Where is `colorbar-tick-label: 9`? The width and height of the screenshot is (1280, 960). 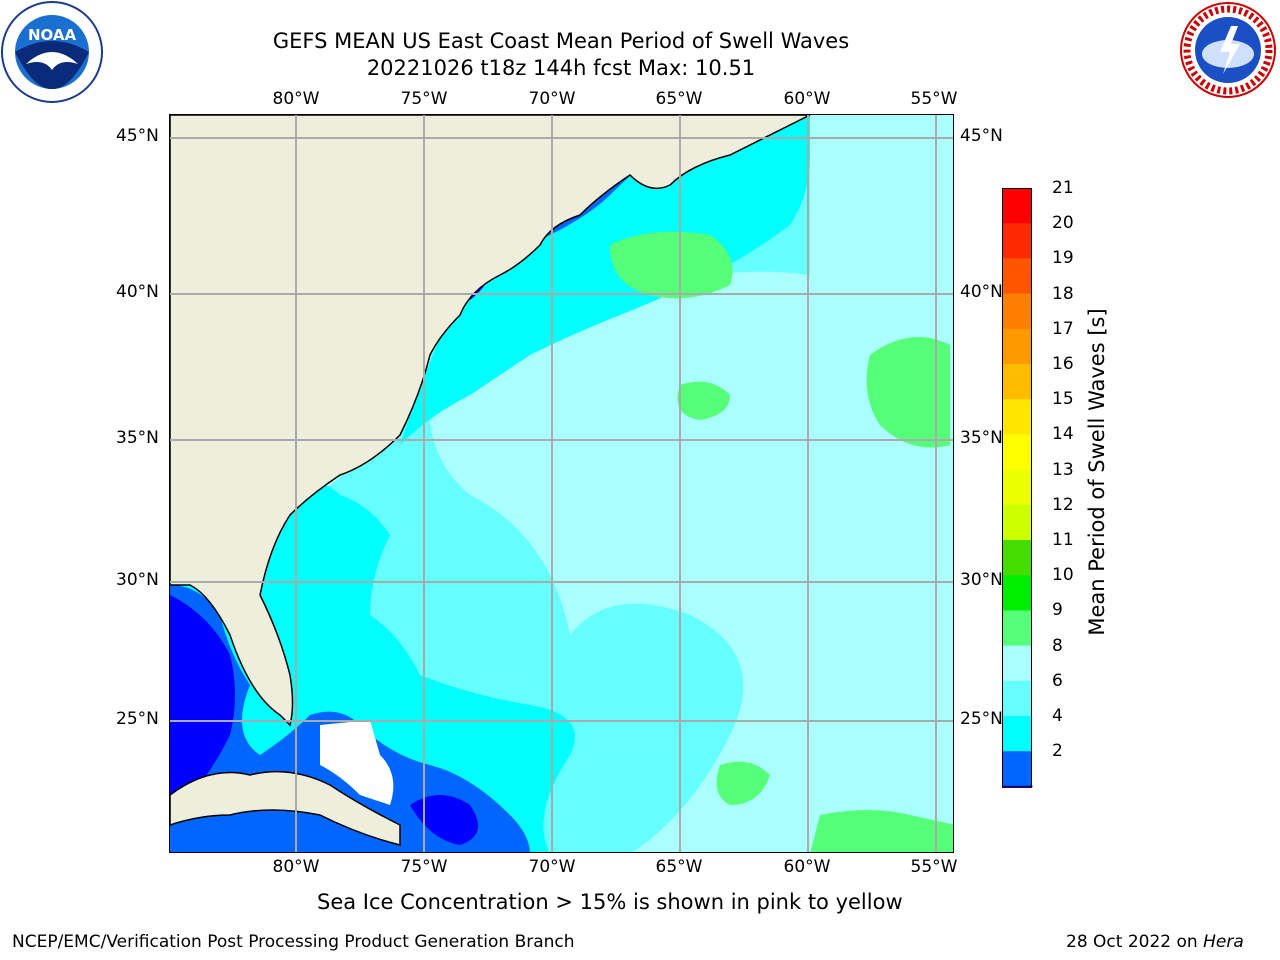
colorbar-tick-label: 9 is located at coordinates (1057, 610).